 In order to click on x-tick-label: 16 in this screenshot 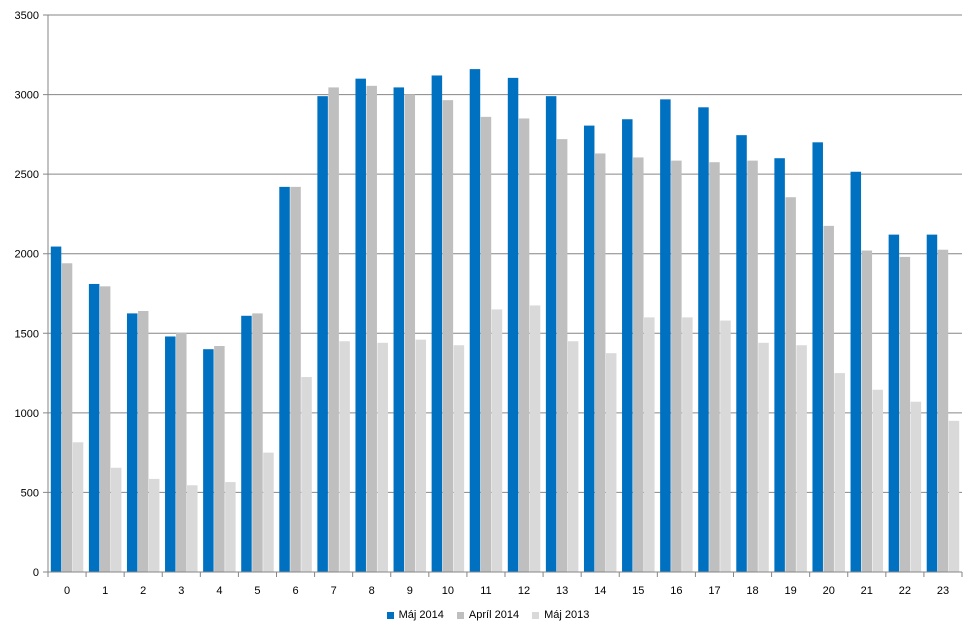, I will do `click(676, 591)`.